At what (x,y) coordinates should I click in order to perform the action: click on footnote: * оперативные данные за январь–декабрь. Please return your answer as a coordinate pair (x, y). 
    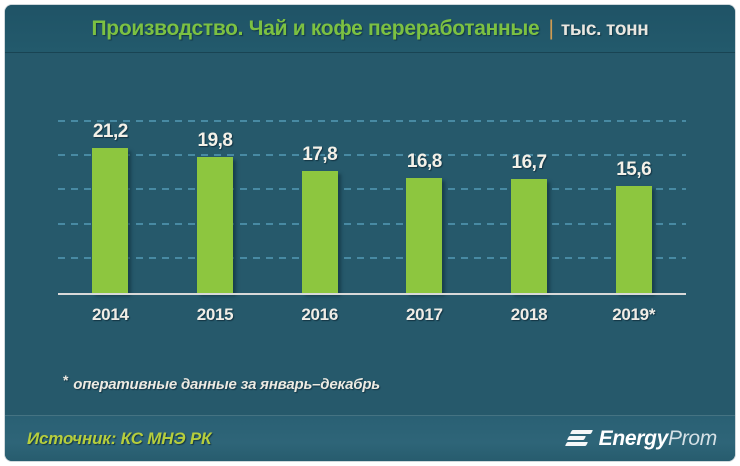
    Looking at the image, I should click on (221, 382).